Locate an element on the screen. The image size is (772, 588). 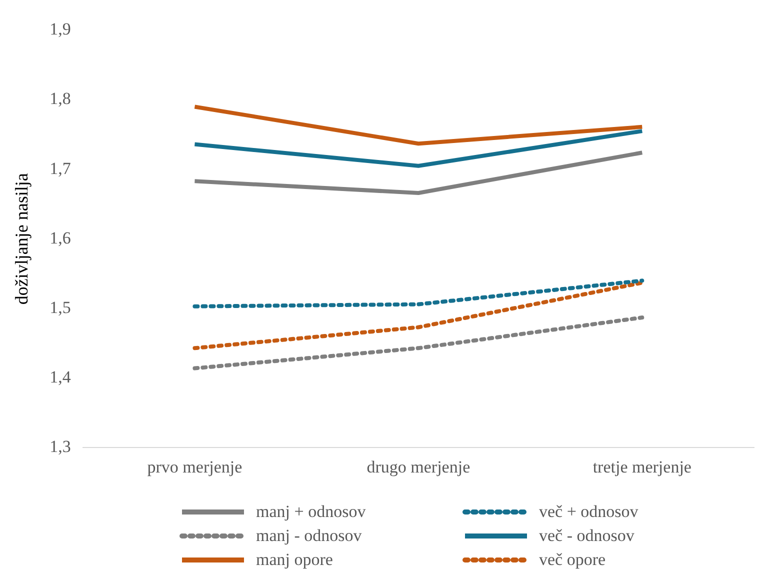
legend-label: več opore is located at coordinates (572, 560).